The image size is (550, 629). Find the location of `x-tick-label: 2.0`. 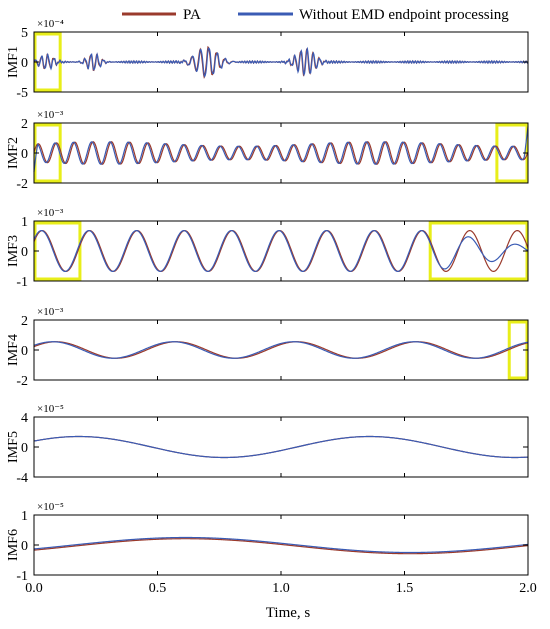

x-tick-label: 2.0 is located at coordinates (528, 588).